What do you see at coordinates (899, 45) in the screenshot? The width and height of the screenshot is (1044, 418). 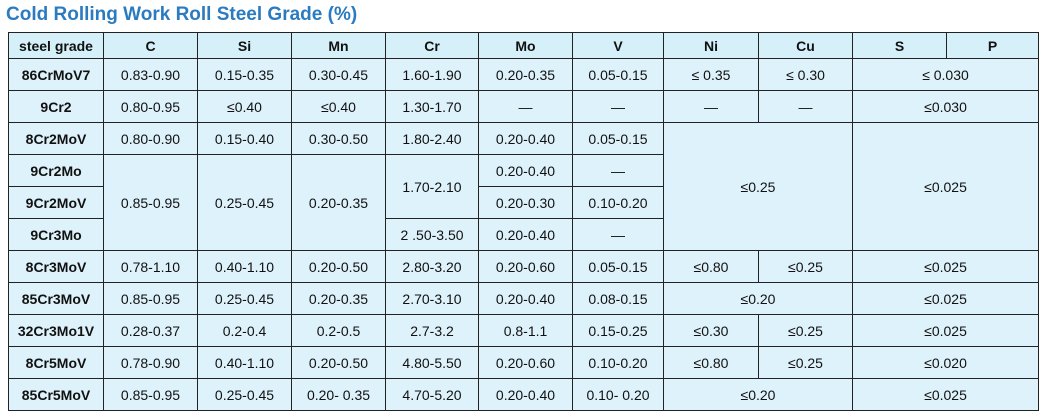 I see `header-cell: S` at bounding box center [899, 45].